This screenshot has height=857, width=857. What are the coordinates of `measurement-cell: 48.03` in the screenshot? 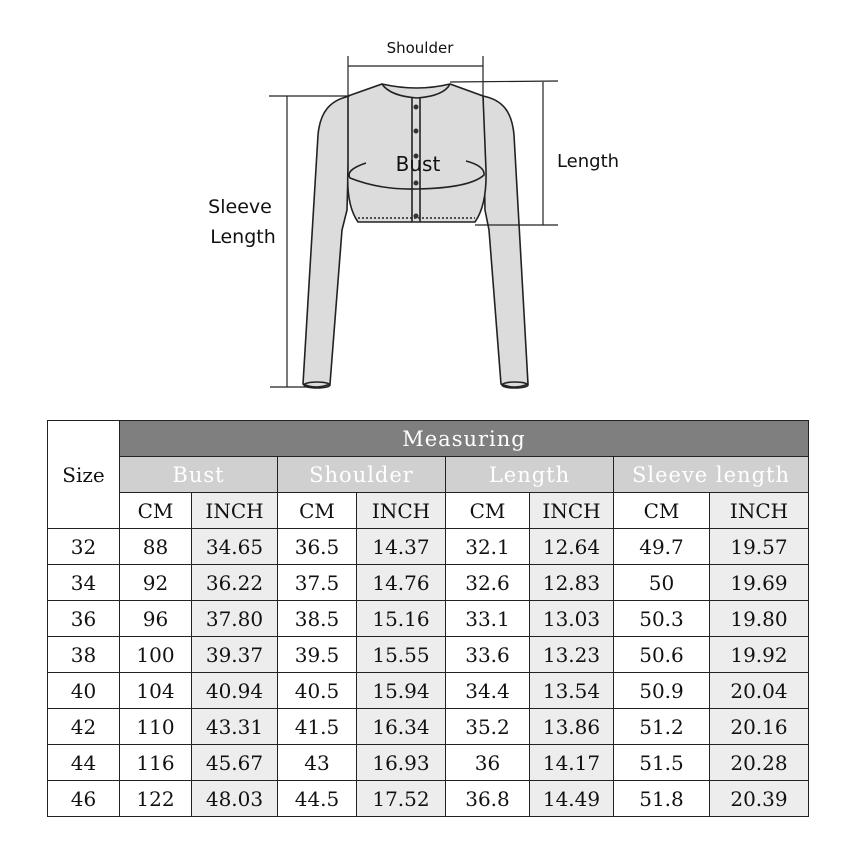 It's located at (234, 798).